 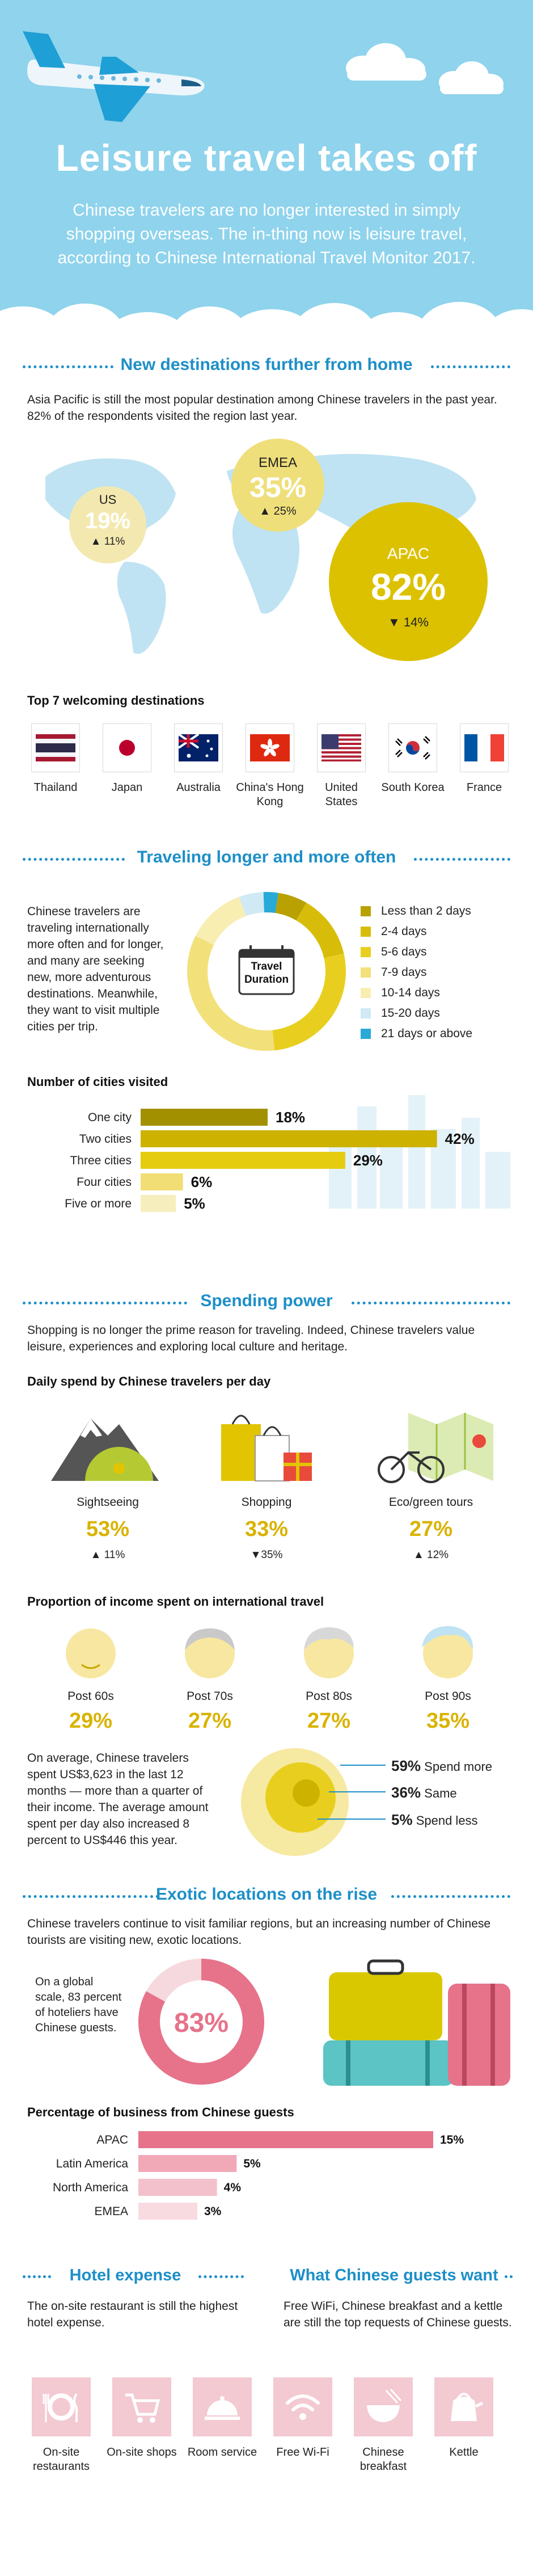 I want to click on airplane-icon, so click(x=114, y=77).